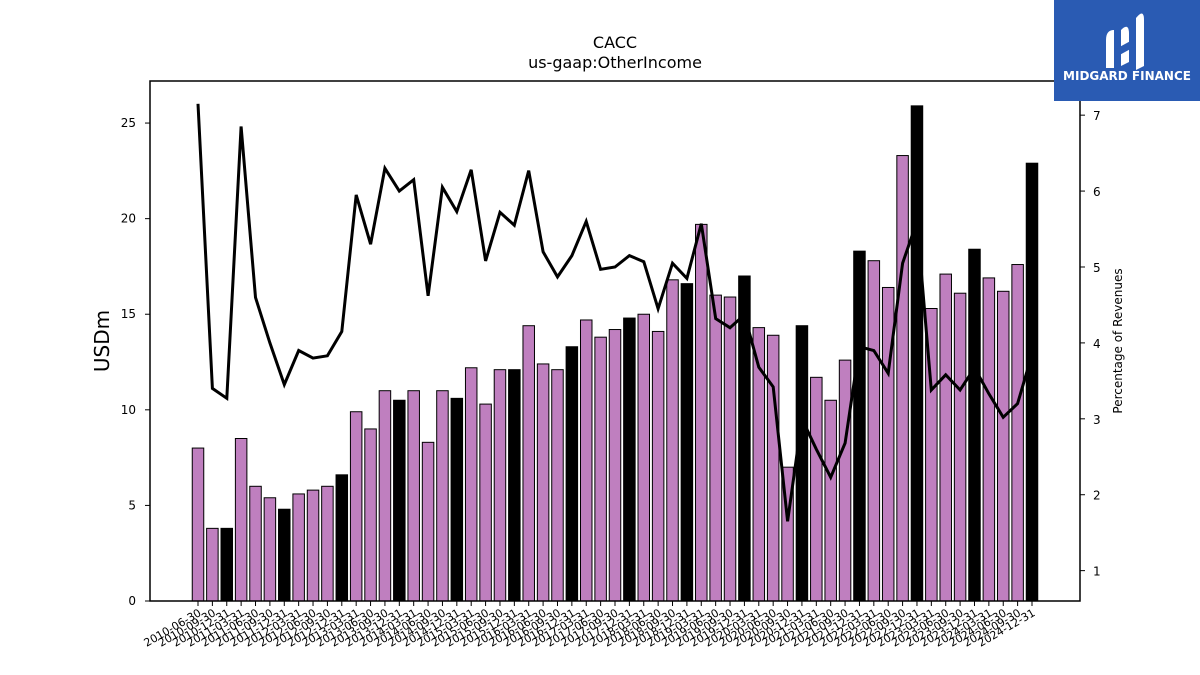  I want to click on logo-text: MIDGARD FINANCE, so click(1127, 76).